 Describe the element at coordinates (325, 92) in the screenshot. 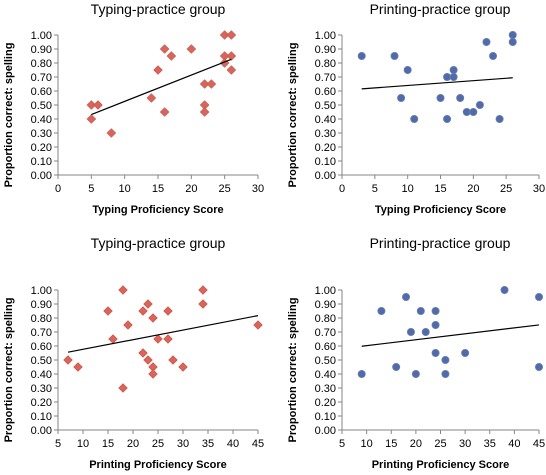

I see `y-tick-label: 0.60` at that location.